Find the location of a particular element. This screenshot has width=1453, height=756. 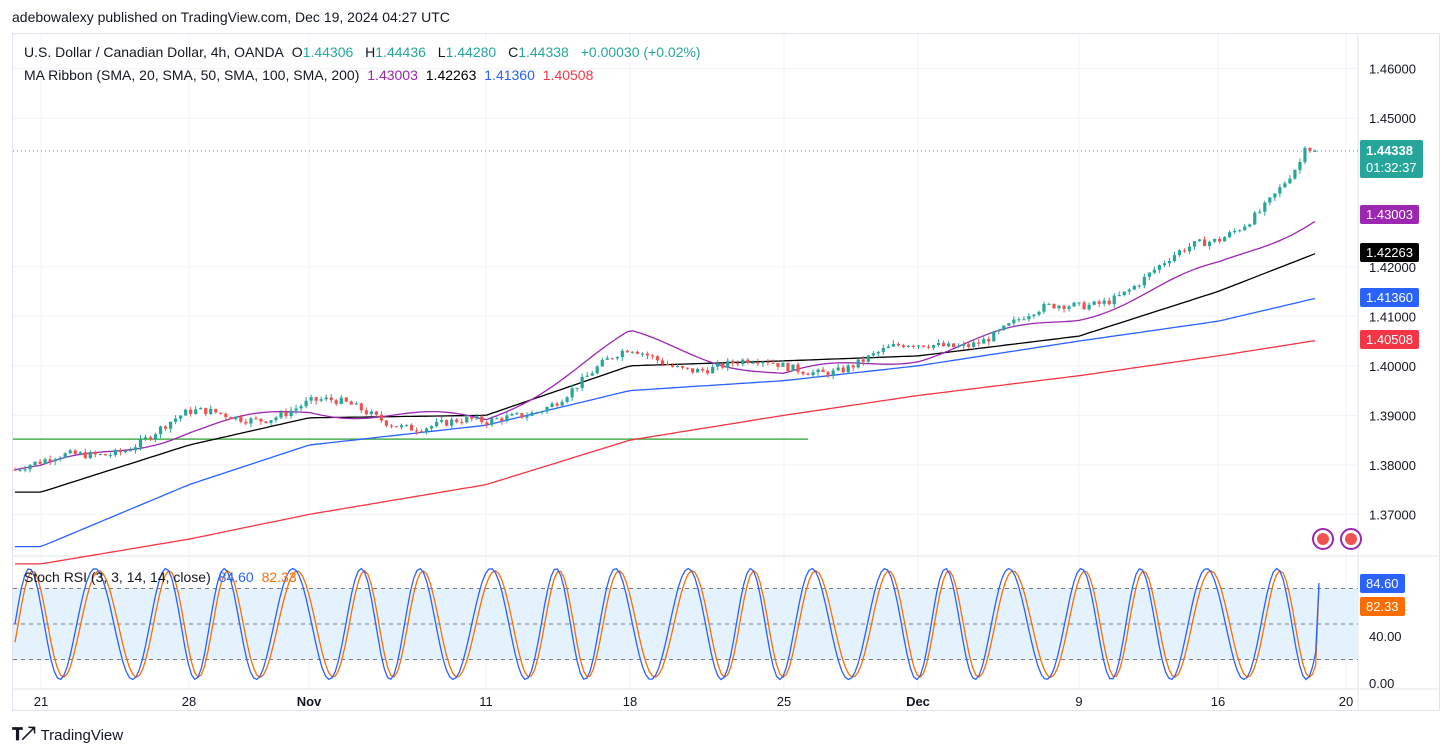

ma200-value: 1.40508 is located at coordinates (568, 75).